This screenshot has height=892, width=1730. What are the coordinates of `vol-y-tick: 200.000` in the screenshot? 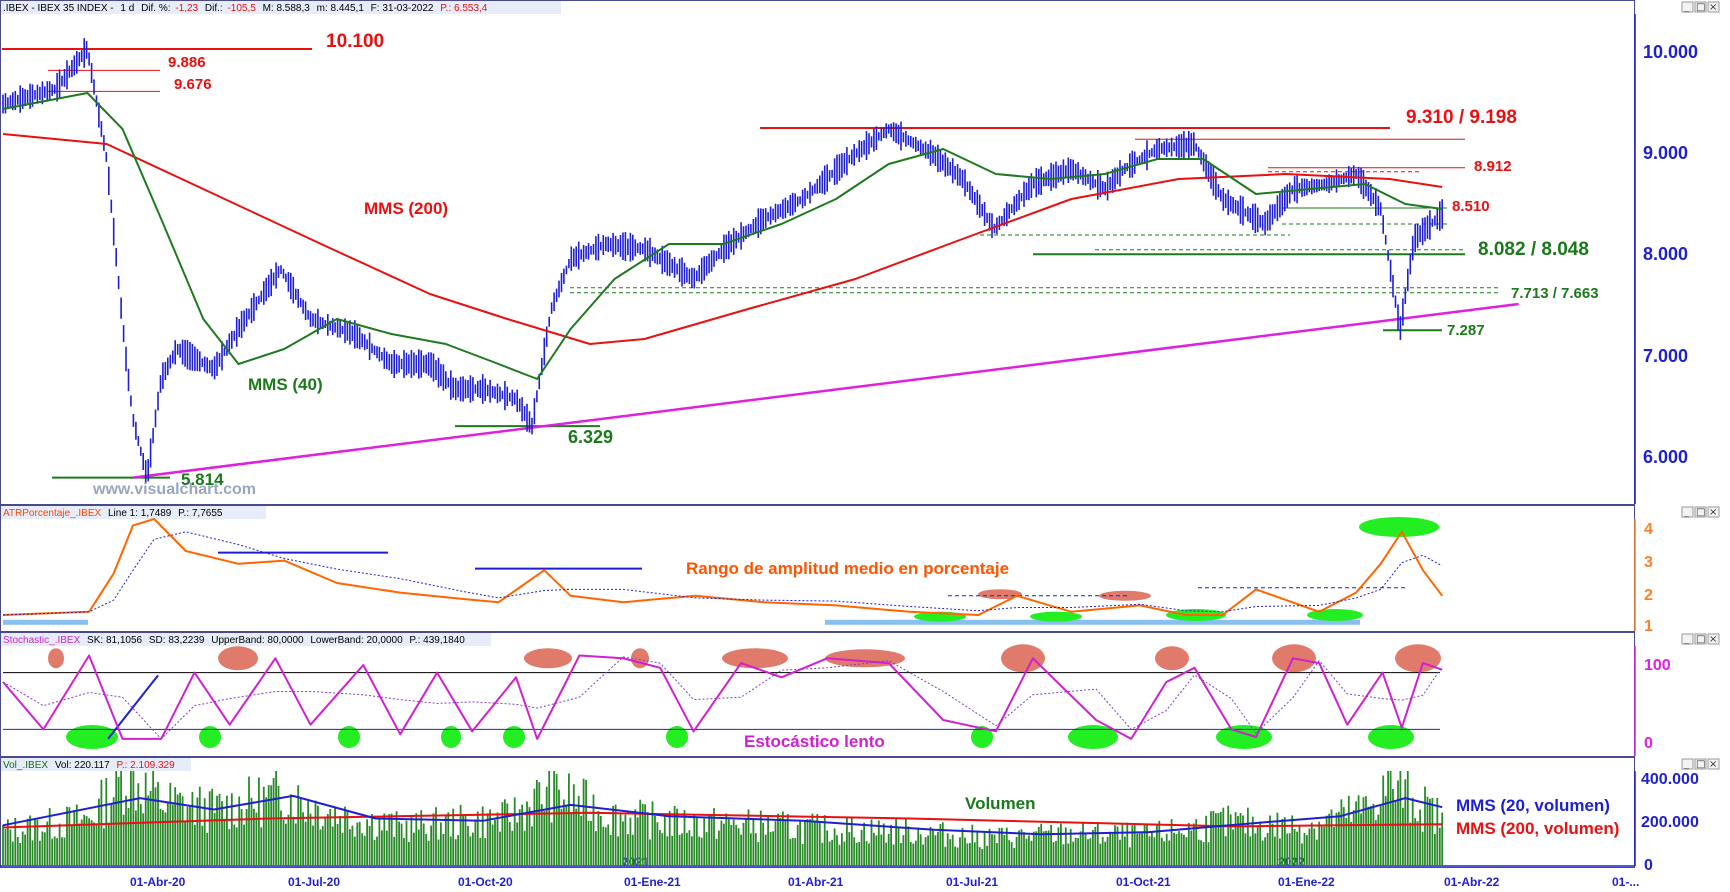 It's located at (1670, 822).